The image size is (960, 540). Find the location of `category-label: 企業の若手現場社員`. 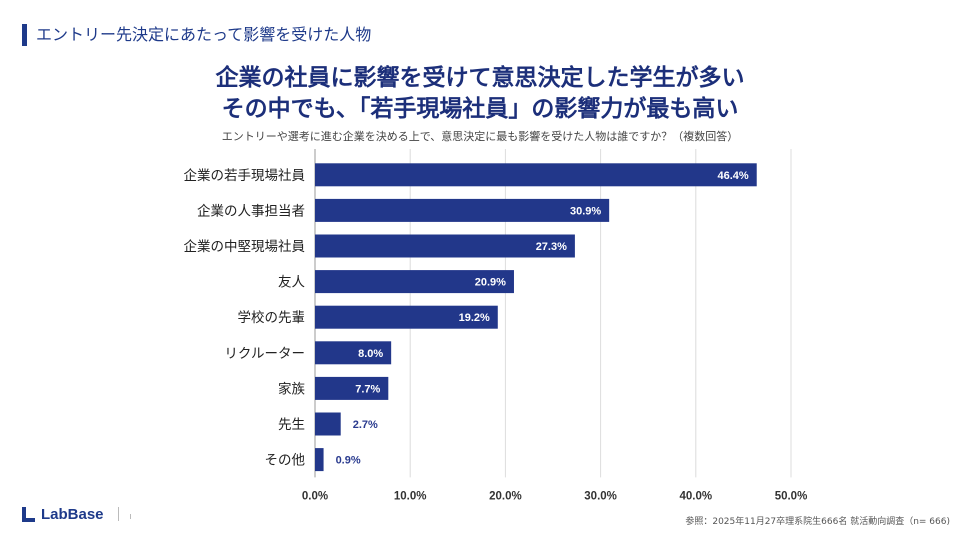

category-label: 企業の若手現場社員 is located at coordinates (245, 175).